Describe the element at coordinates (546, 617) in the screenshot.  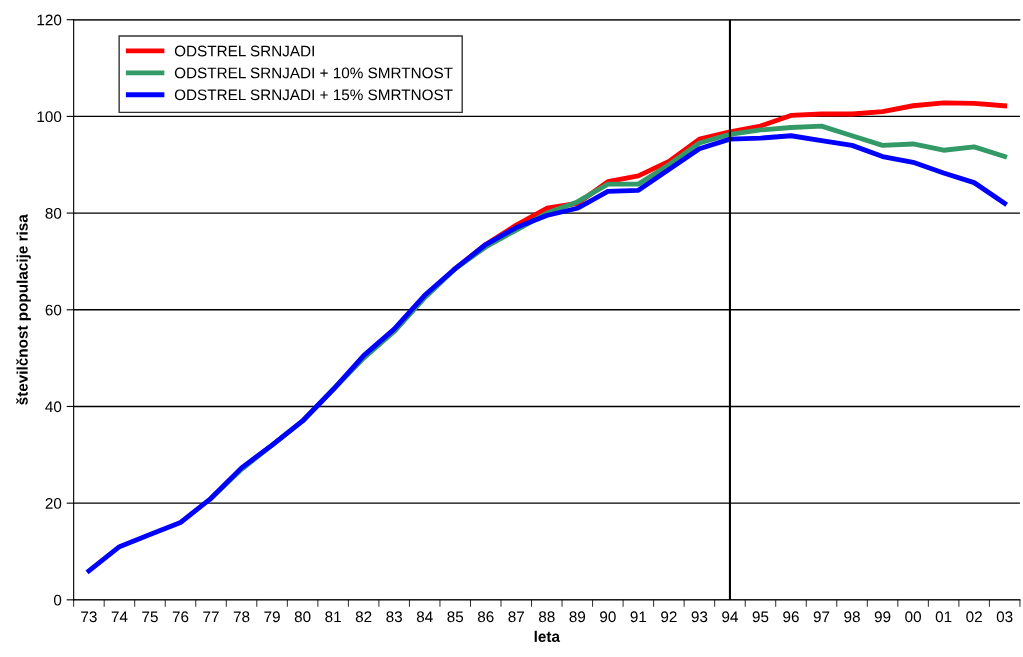
I see `x-tick-label: 88` at that location.